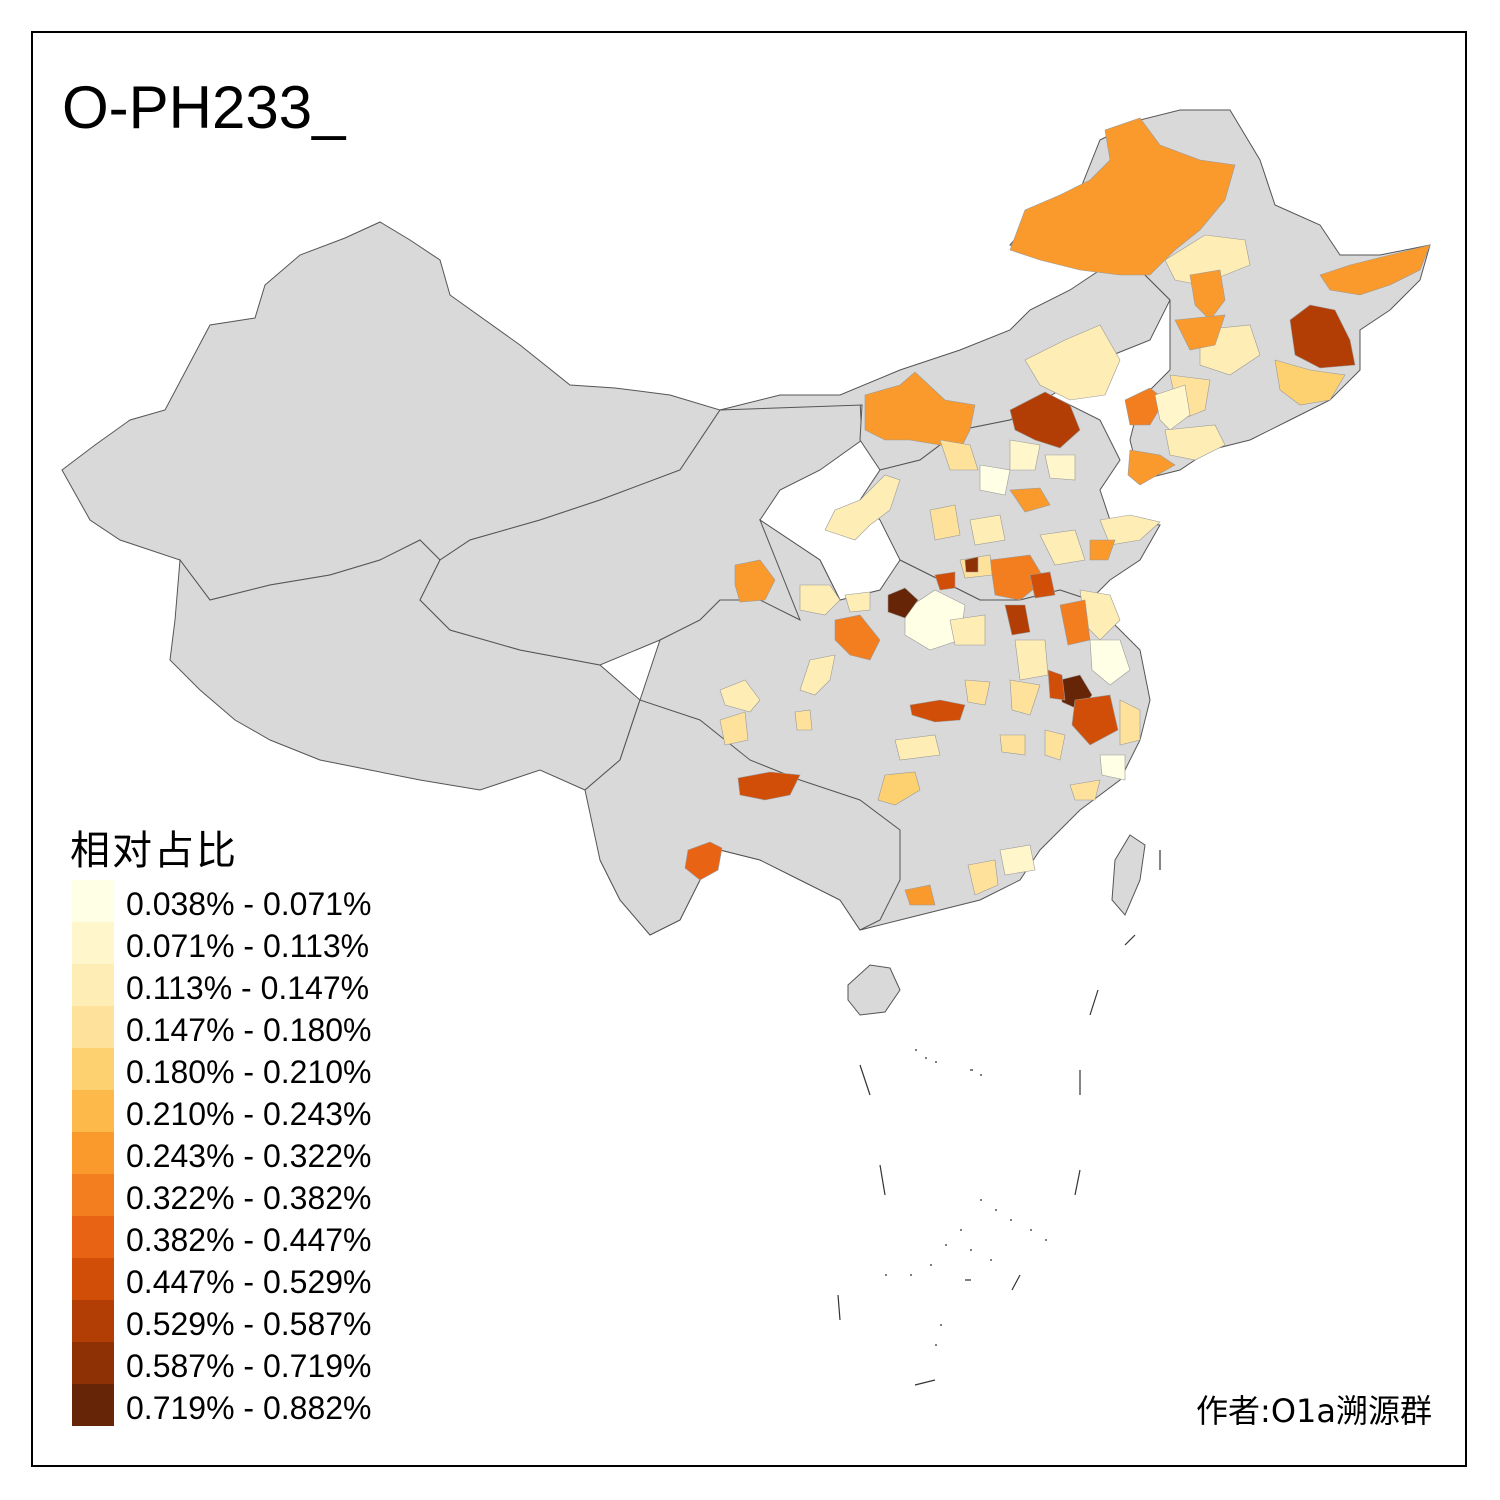 Image resolution: width=1500 pixels, height=1500 pixels. What do you see at coordinates (249, 1072) in the screenshot?
I see `legend-label: 0.180% - 0.210%` at bounding box center [249, 1072].